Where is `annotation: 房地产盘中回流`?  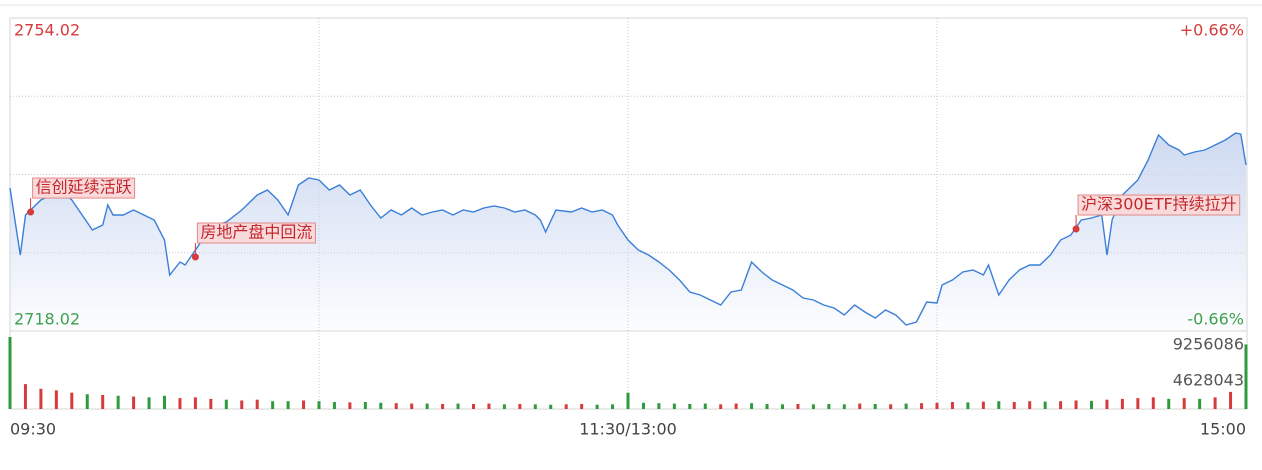
annotation: 房地产盘中回流 is located at coordinates (253, 241).